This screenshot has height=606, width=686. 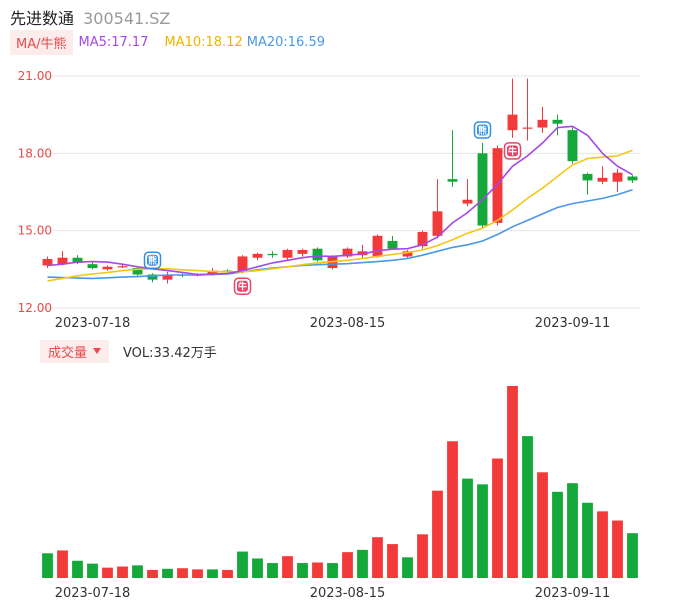 I want to click on stock-title: 先进数通 300541.SZ, so click(x=90, y=17).